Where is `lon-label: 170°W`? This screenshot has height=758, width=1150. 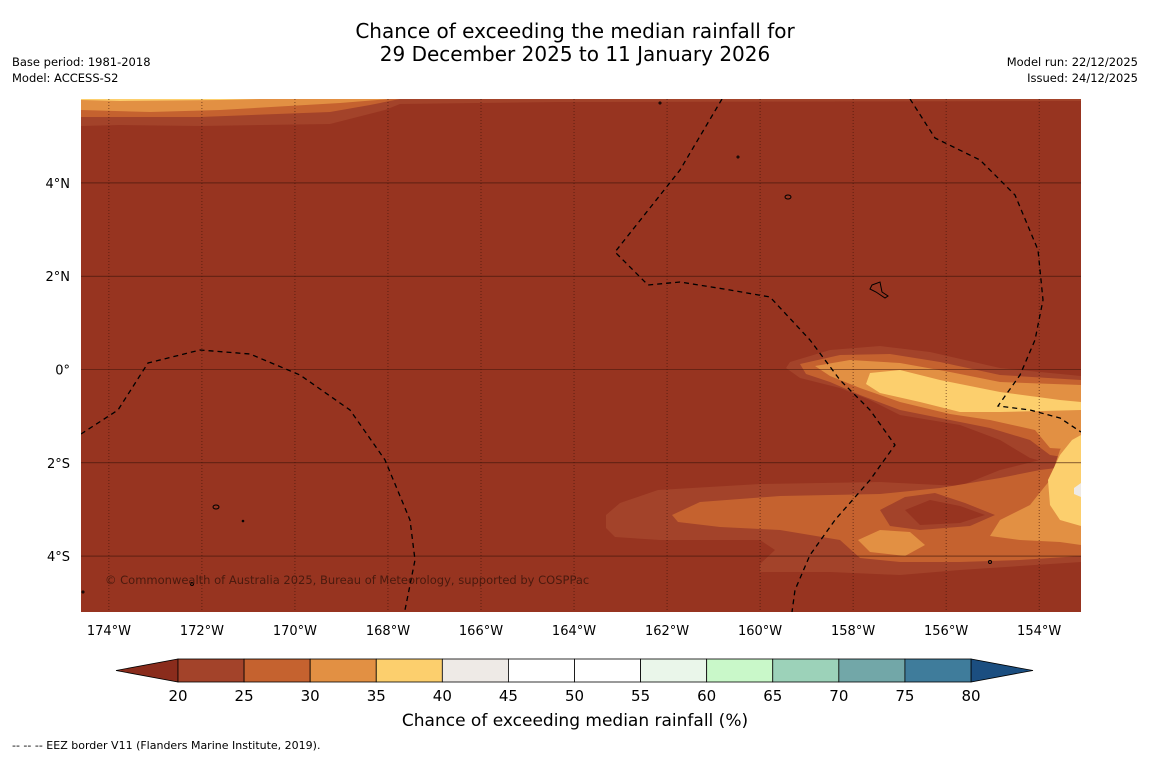
lon-label: 170°W is located at coordinates (295, 631).